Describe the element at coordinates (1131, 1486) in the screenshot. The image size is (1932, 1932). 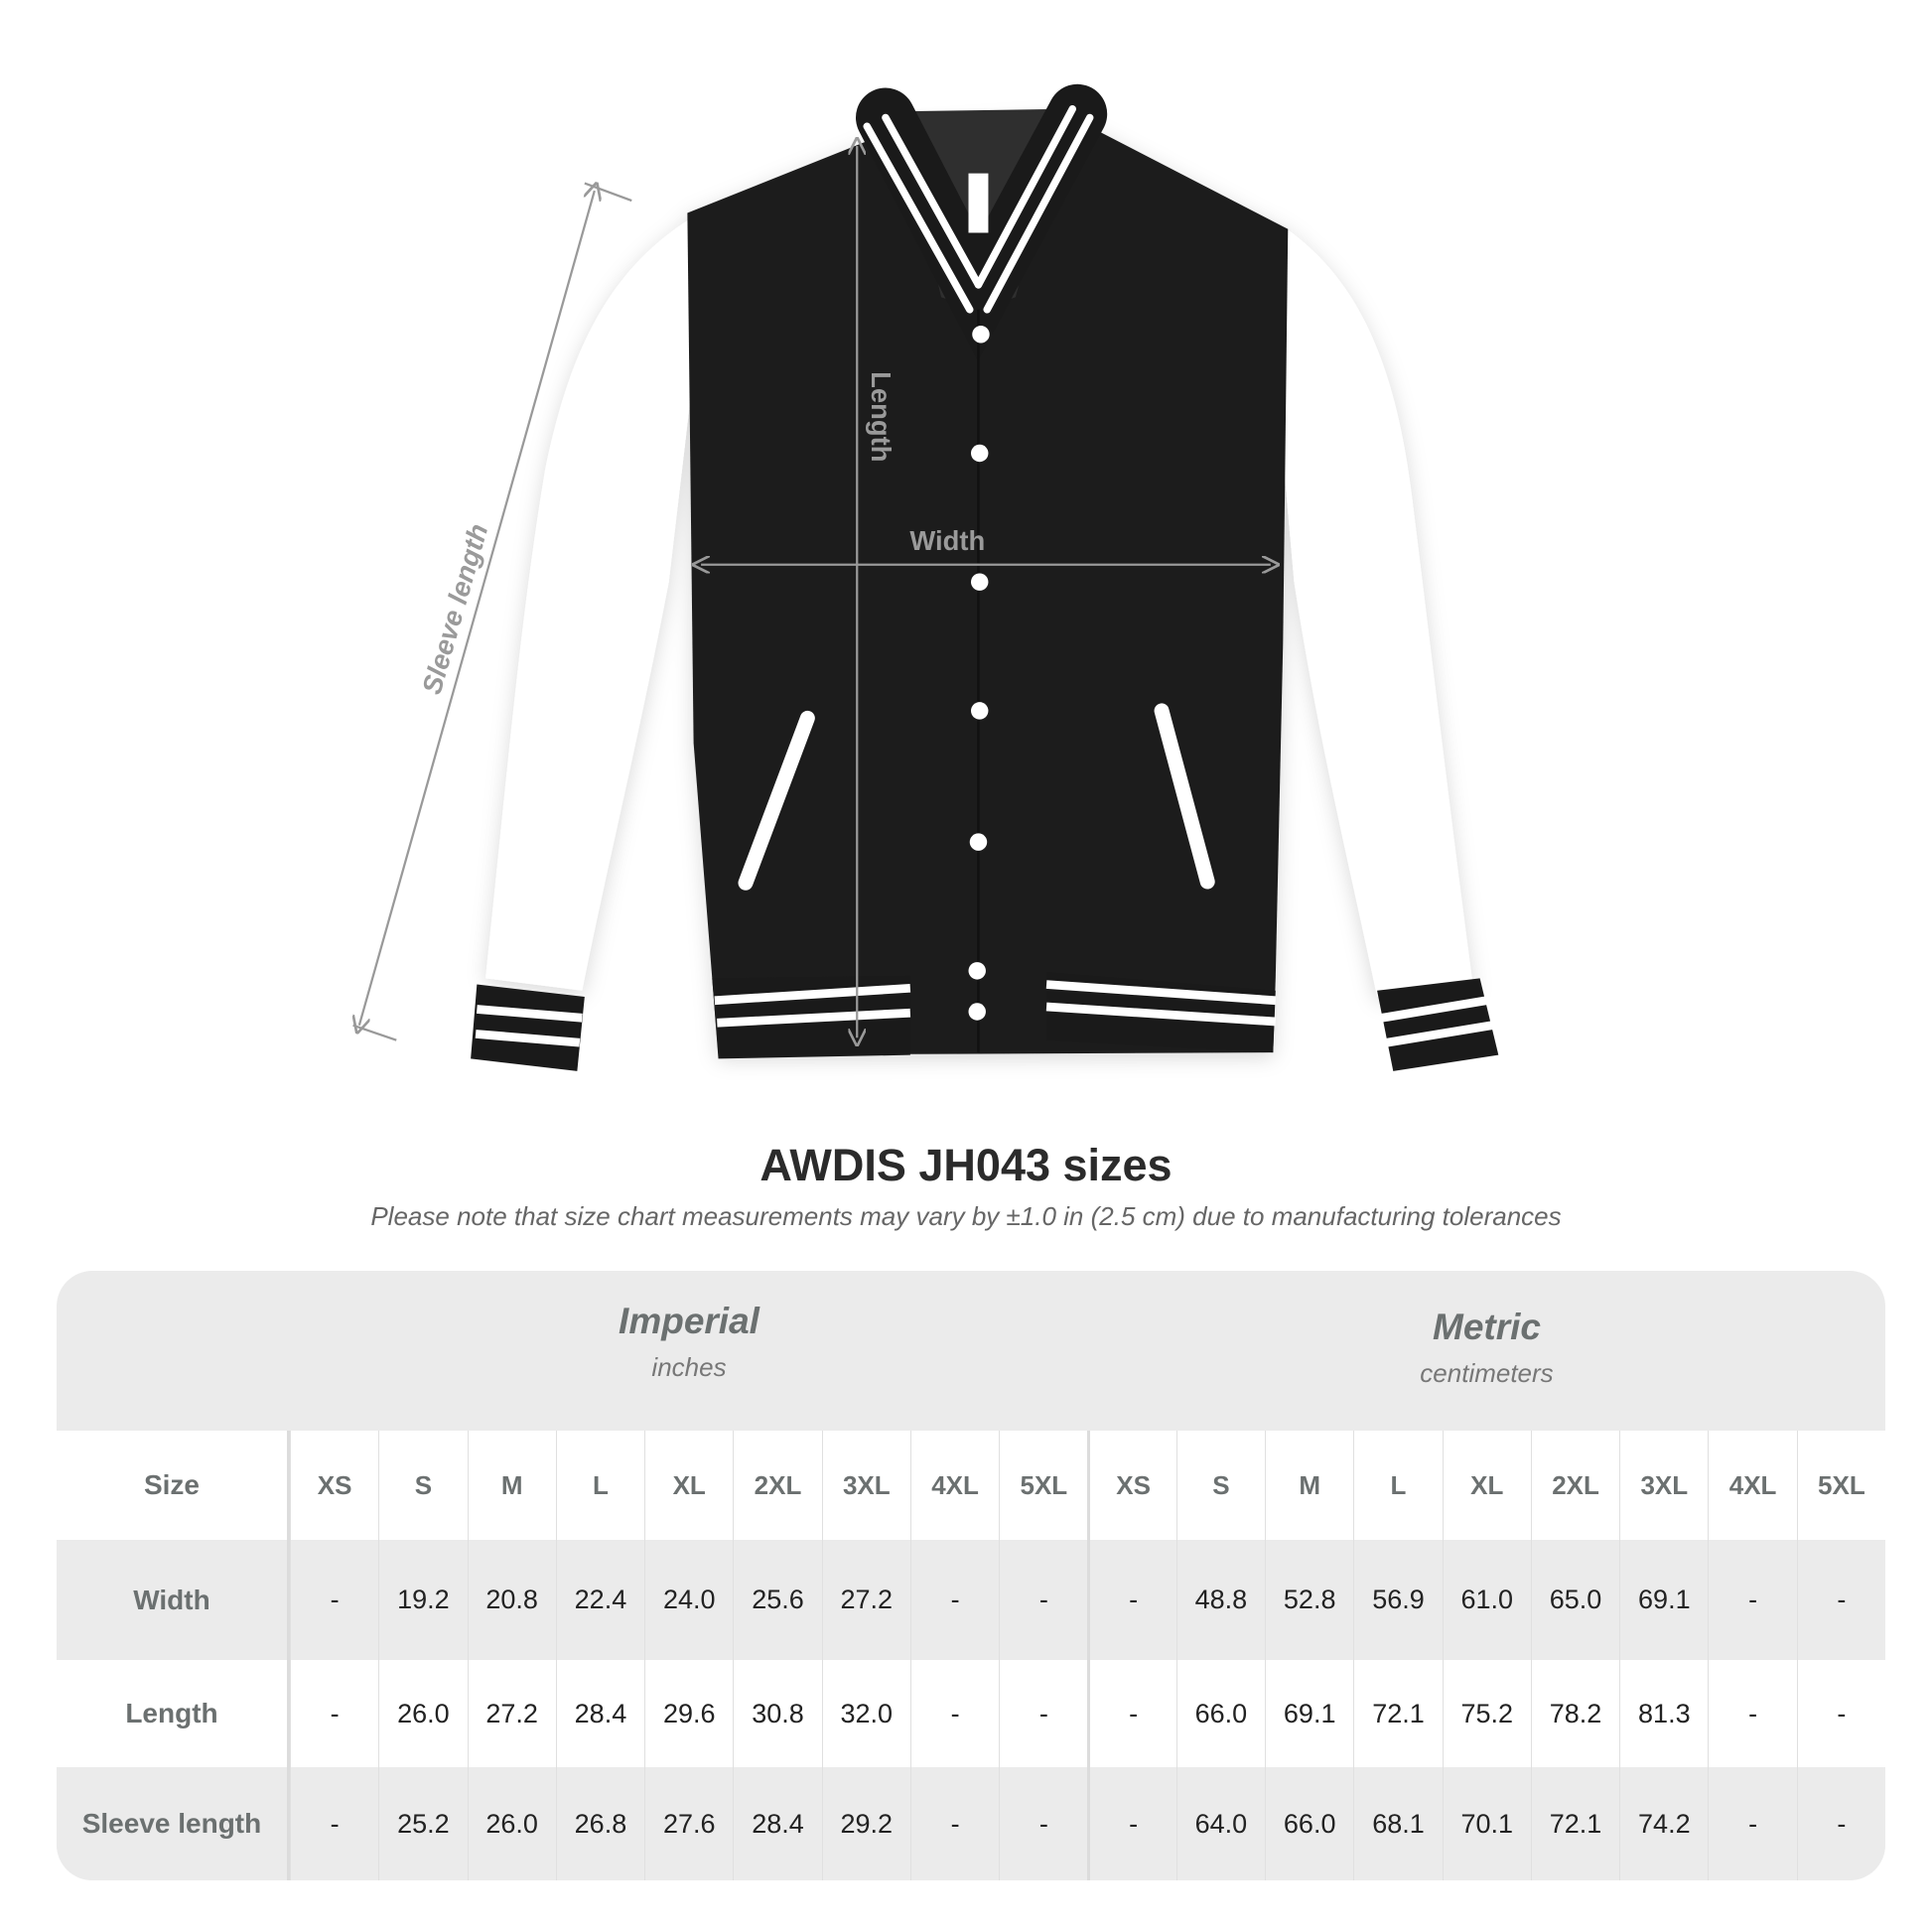
I see `size-header-metric: XS` at that location.